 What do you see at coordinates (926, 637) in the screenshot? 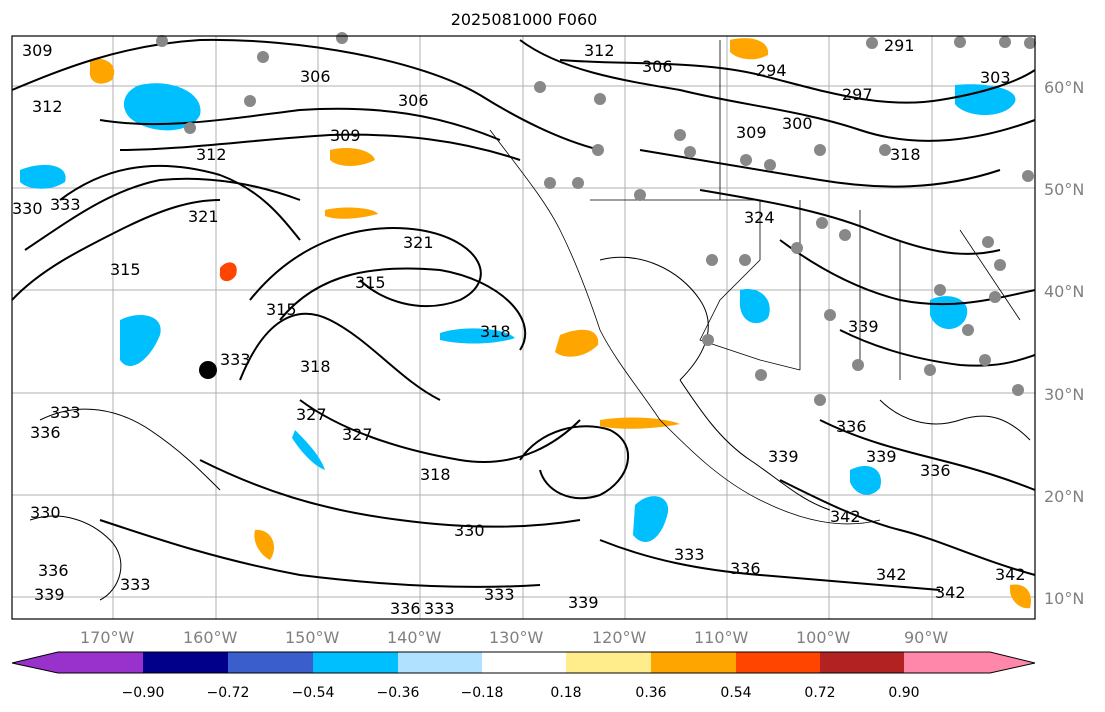
I see `lon-label: 90°W` at bounding box center [926, 637].